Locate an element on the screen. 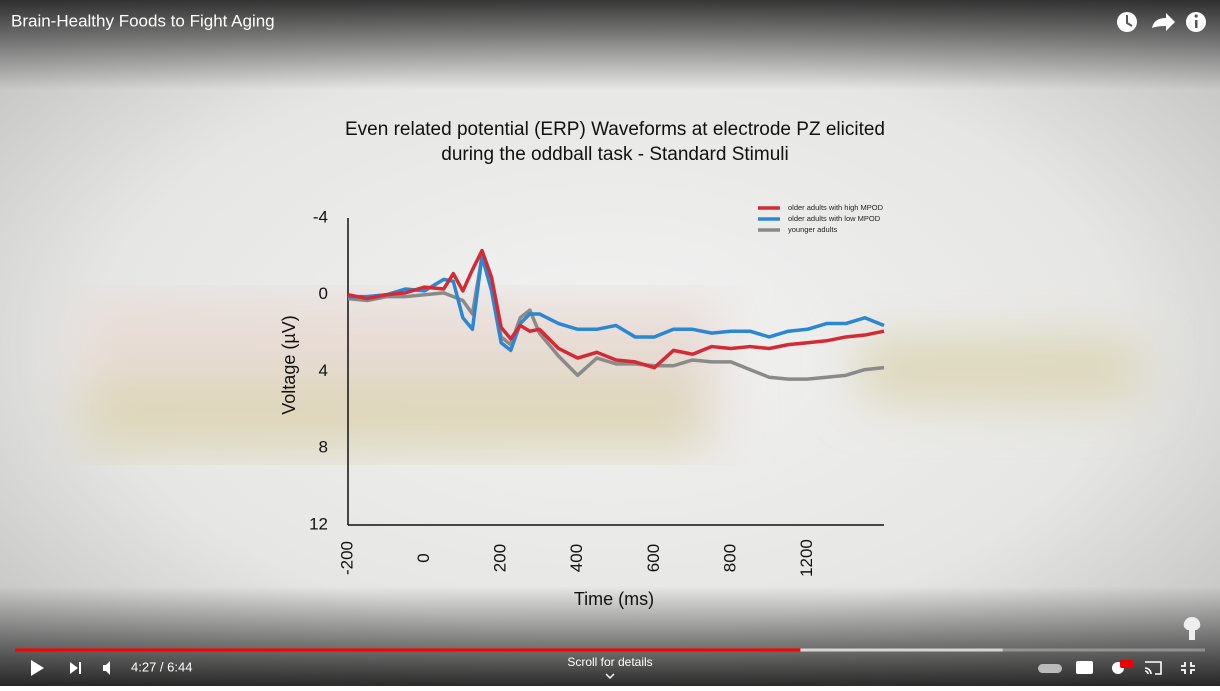 This screenshot has width=1220, height=691. bottom-shade is located at coordinates (610, 636).